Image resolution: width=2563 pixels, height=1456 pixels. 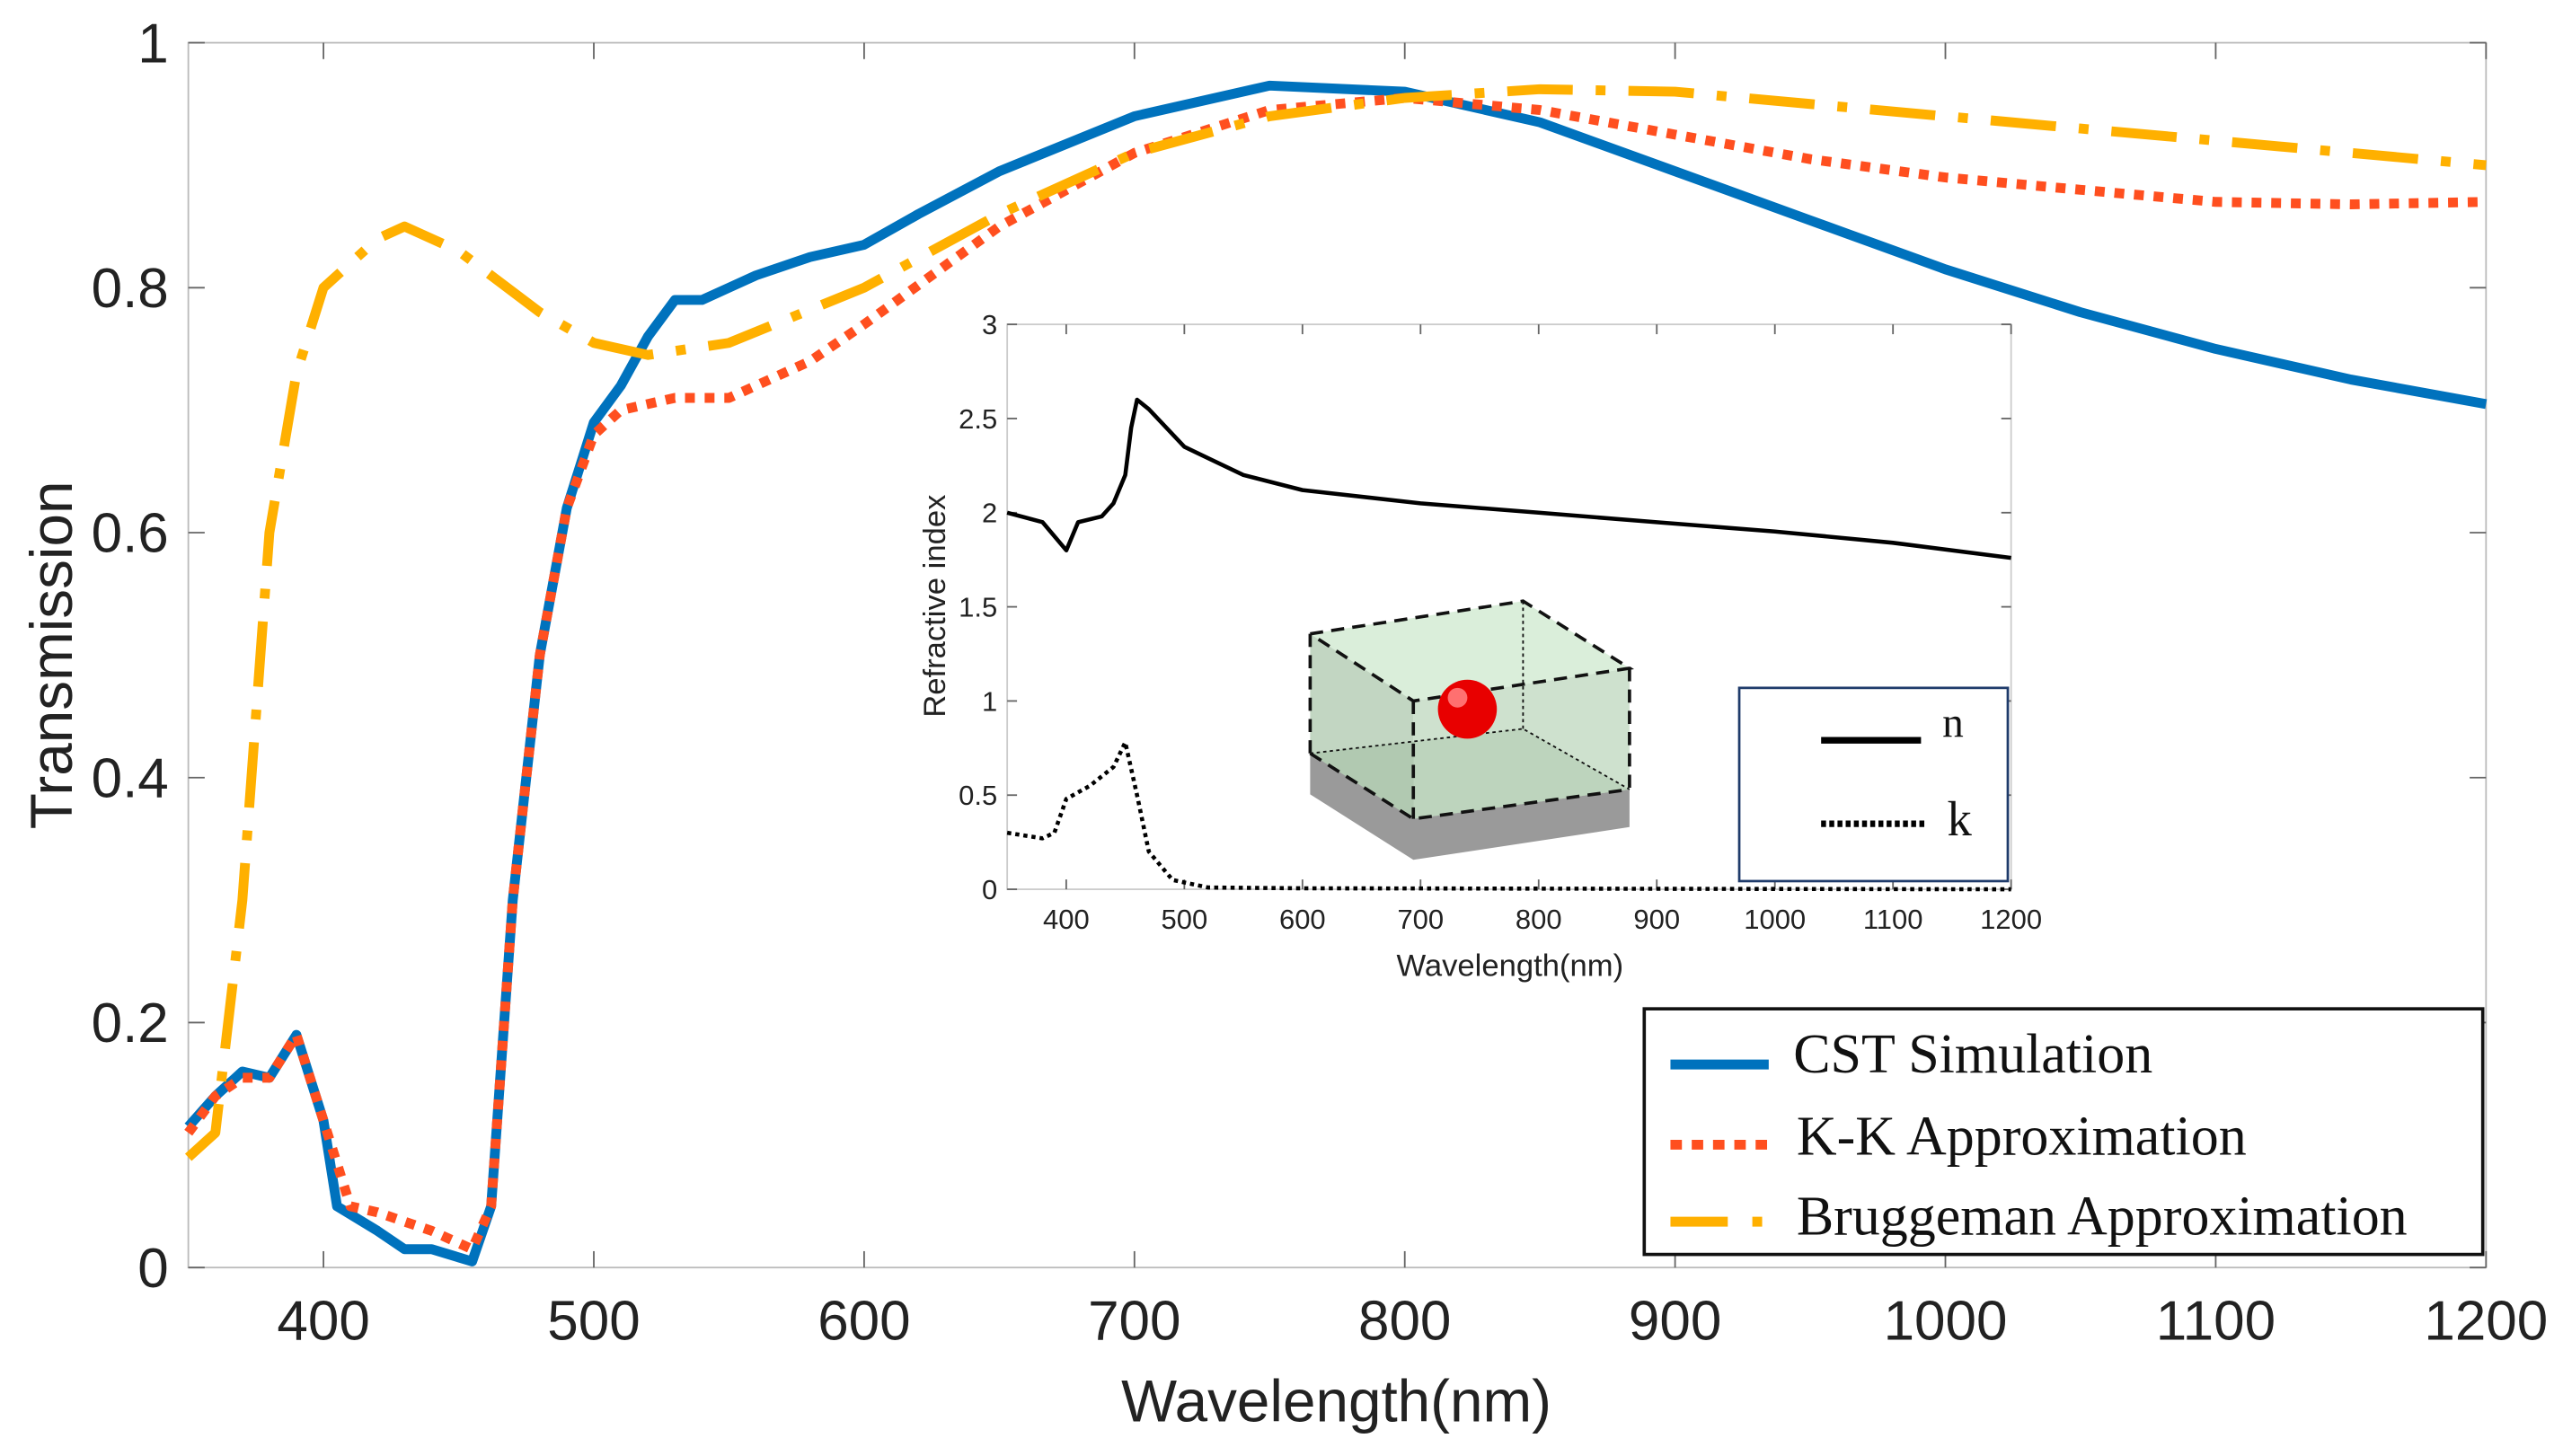 I want to click on unit-cell-diagram, so click(x=1471, y=729).